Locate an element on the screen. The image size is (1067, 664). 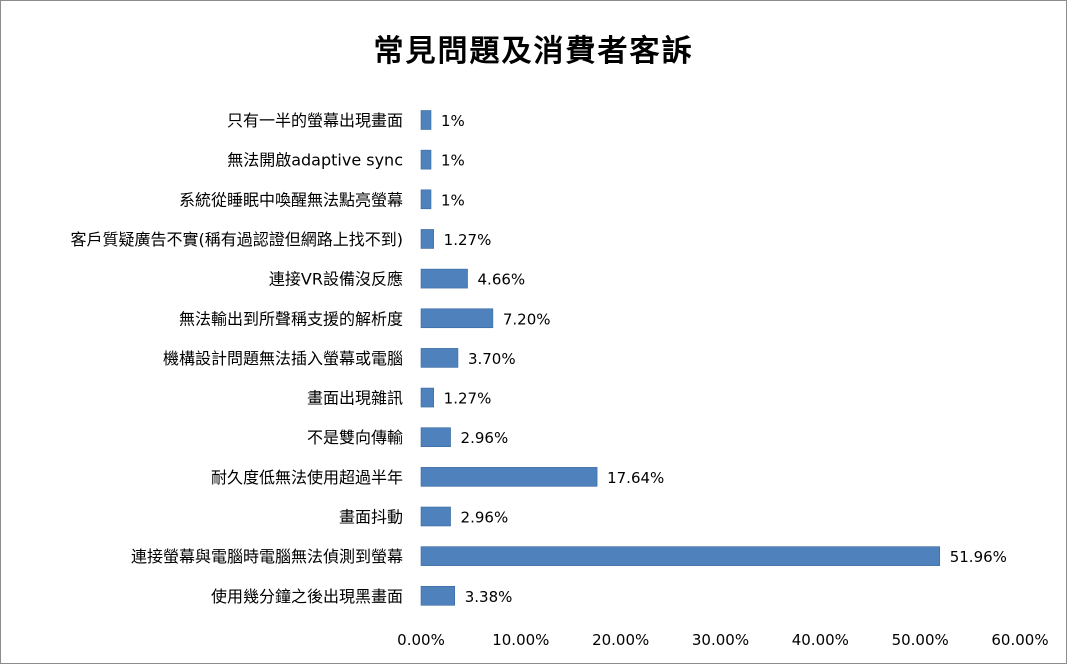
category-label: 耐久度低無法使用超過半年 is located at coordinates (307, 477).